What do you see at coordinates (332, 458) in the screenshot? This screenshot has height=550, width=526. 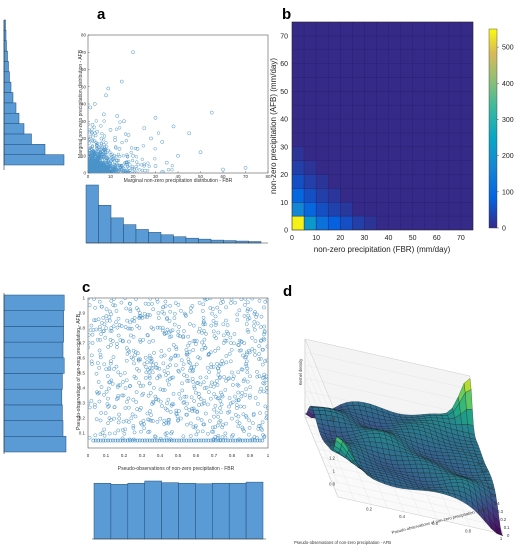 I see `z-tick-label: 1.2` at bounding box center [332, 458].